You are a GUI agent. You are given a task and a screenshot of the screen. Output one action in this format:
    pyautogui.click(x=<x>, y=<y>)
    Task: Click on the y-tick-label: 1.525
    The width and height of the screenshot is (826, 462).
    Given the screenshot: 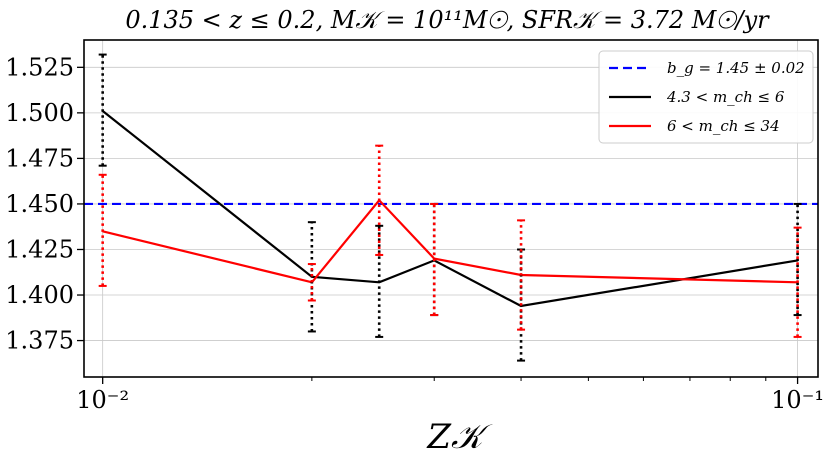 What is the action you would take?
    pyautogui.click(x=39, y=67)
    